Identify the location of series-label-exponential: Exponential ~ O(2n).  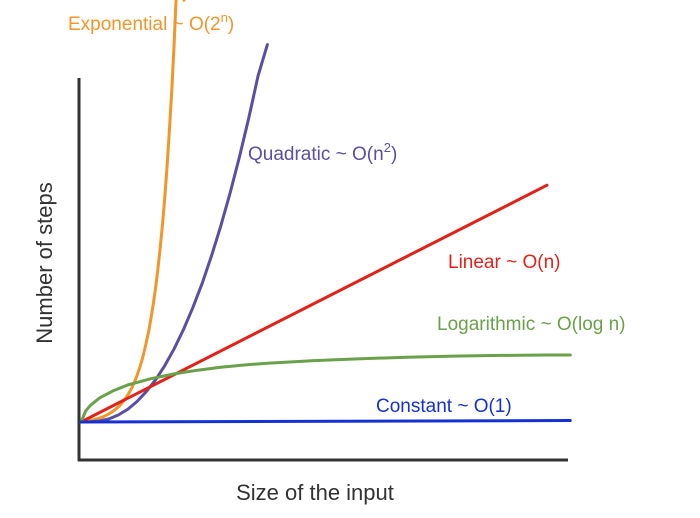
(151, 22).